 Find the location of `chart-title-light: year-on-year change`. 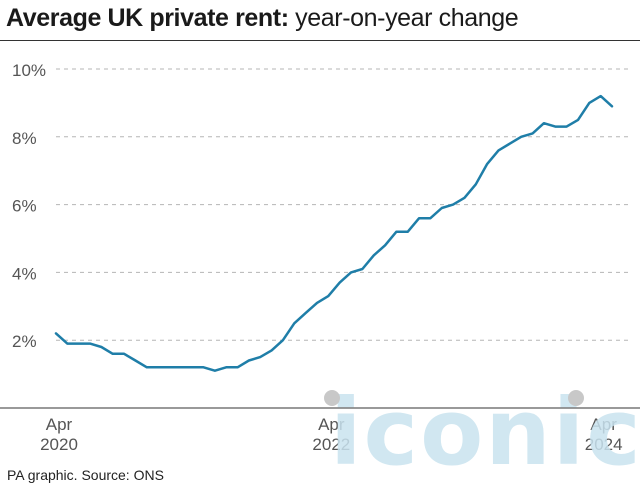

chart-title-light: year-on-year change is located at coordinates (407, 18).